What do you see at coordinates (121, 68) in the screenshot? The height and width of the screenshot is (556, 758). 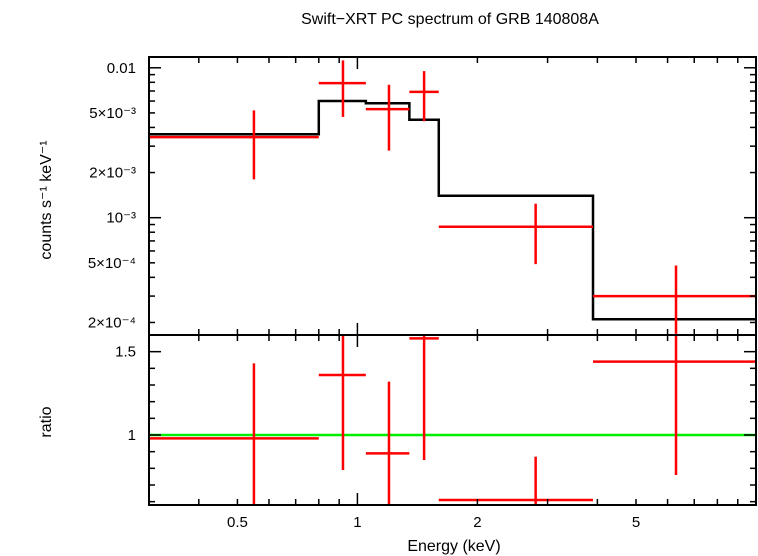 I see `y-tick-label: 0.01` at bounding box center [121, 68].